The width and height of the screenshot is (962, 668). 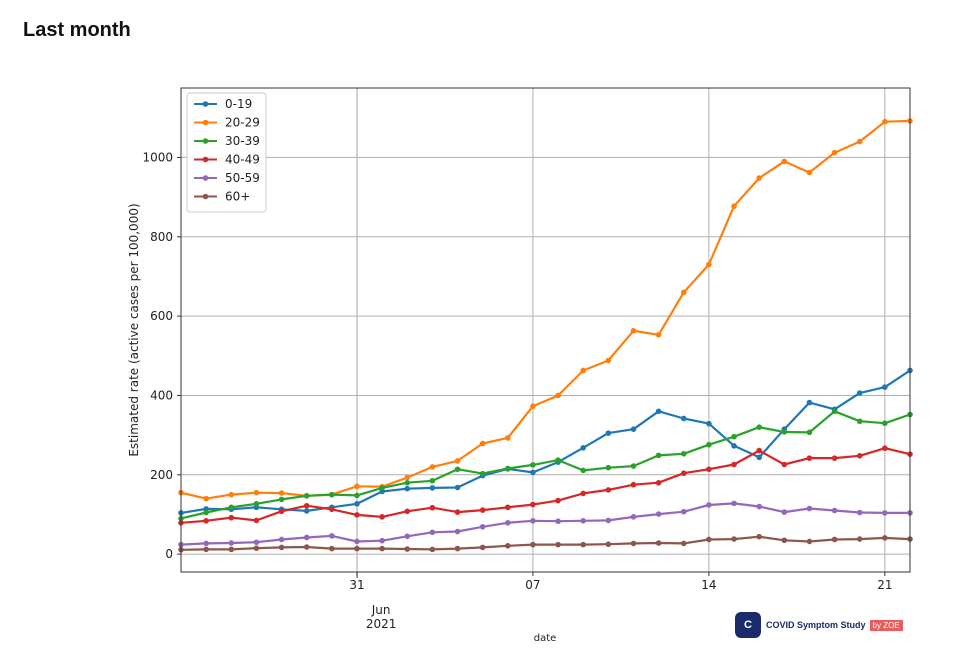 What do you see at coordinates (242, 123) in the screenshot?
I see `legend-label-20-29: 20-29` at bounding box center [242, 123].